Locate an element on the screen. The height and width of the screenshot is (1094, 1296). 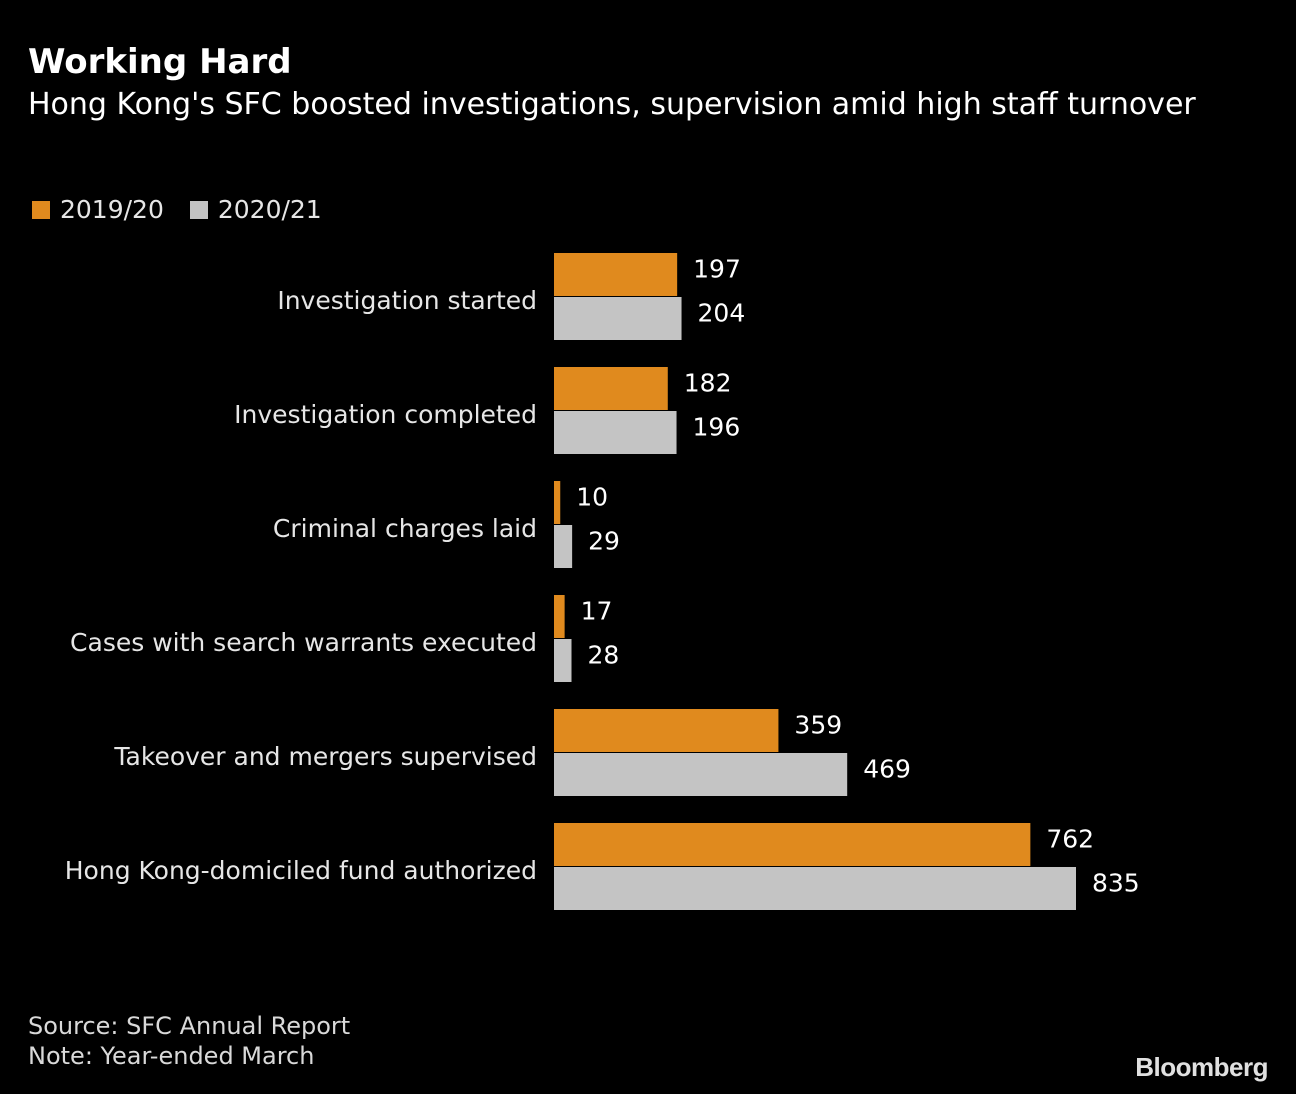
value-label-takeover-and-mergers-supervised-series-1: 359 is located at coordinates (818, 725).